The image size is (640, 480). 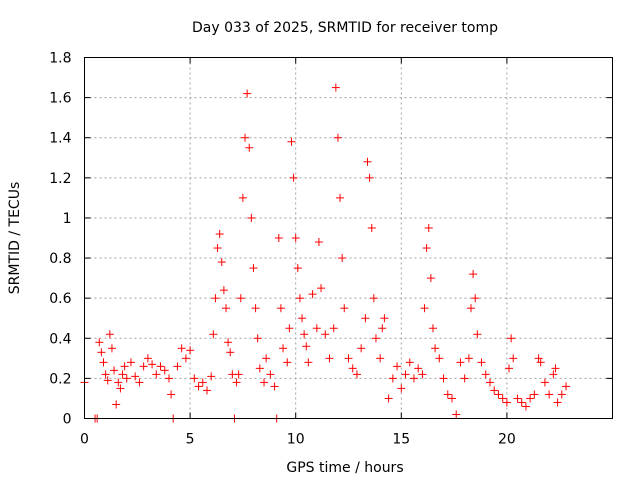 What do you see at coordinates (190, 440) in the screenshot?
I see `x-tick-label: 5` at bounding box center [190, 440].